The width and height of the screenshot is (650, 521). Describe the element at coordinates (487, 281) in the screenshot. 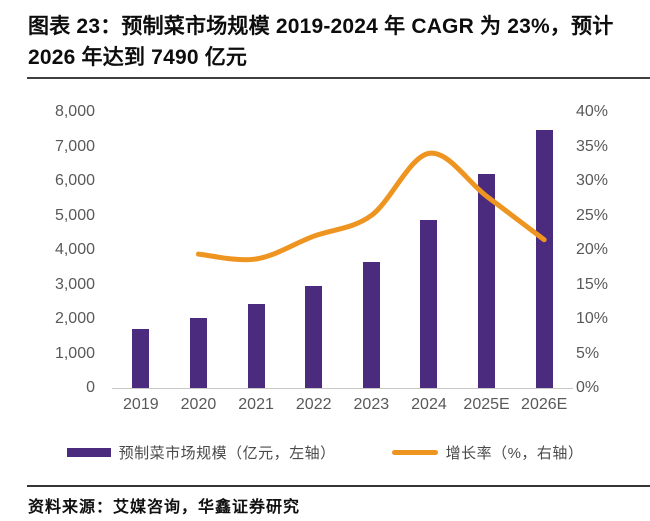

I see `bar-2025E` at that location.